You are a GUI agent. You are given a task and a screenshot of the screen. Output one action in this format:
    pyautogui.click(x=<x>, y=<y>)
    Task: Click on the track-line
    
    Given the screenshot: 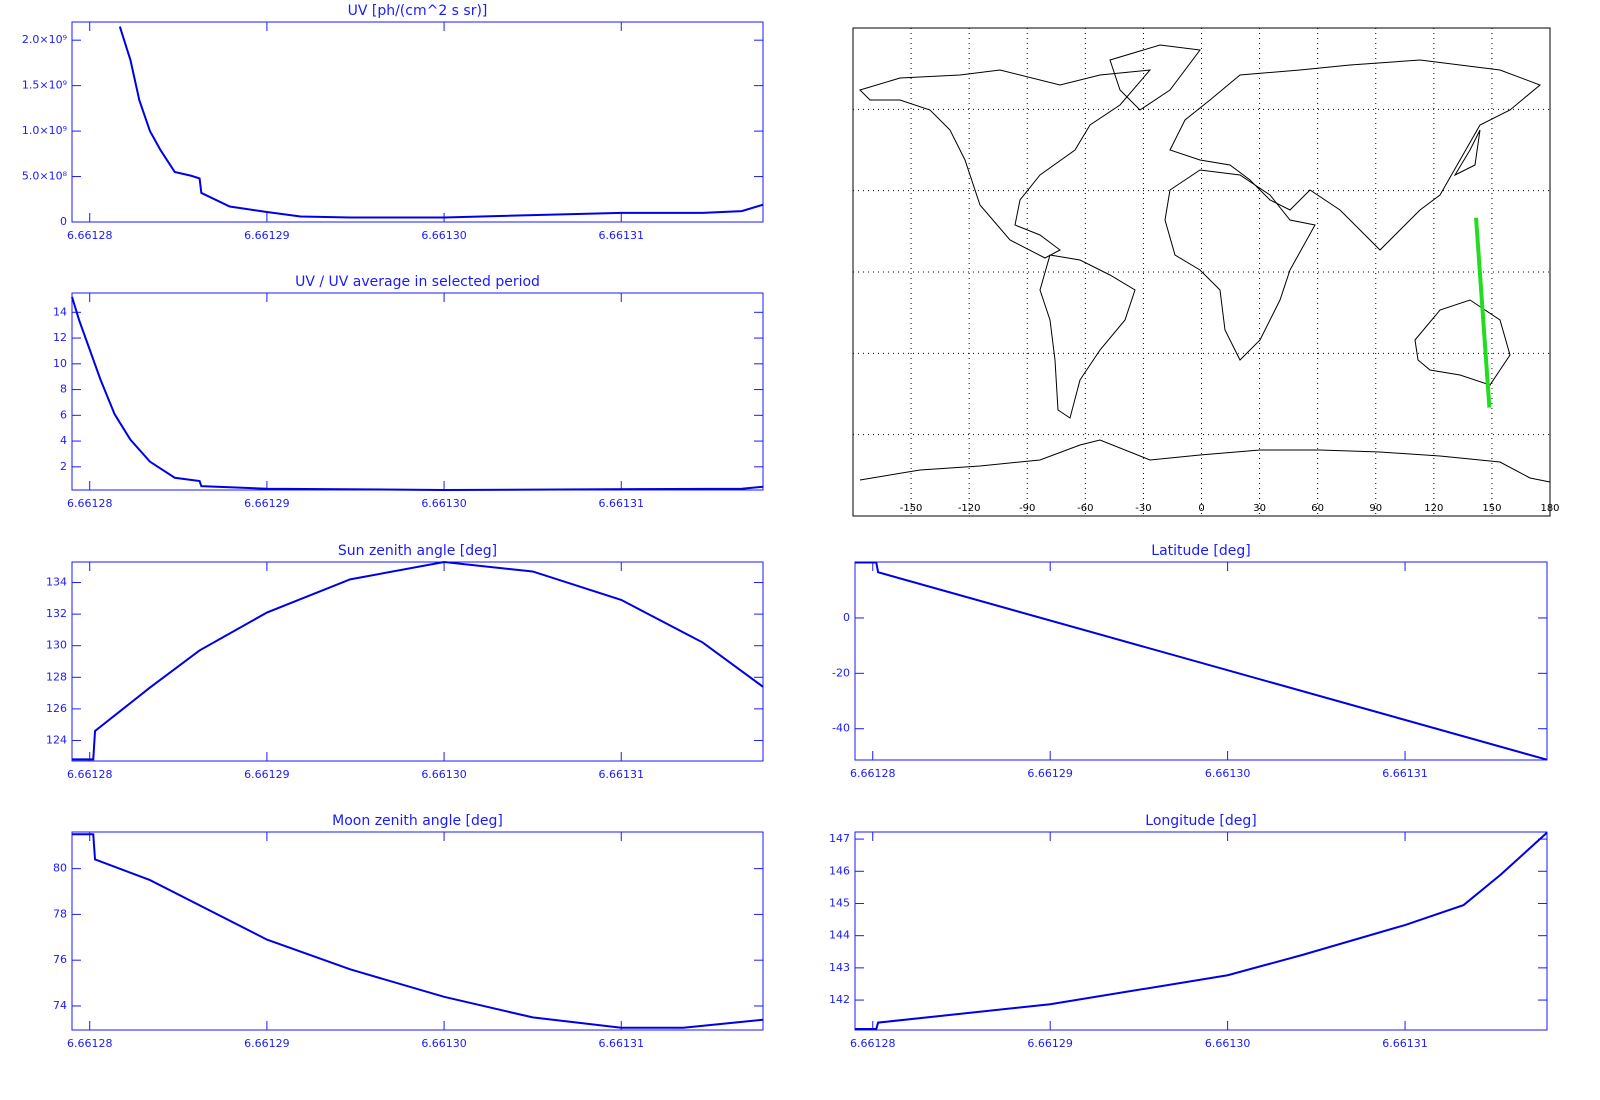 What is the action you would take?
    pyautogui.click(x=1483, y=312)
    